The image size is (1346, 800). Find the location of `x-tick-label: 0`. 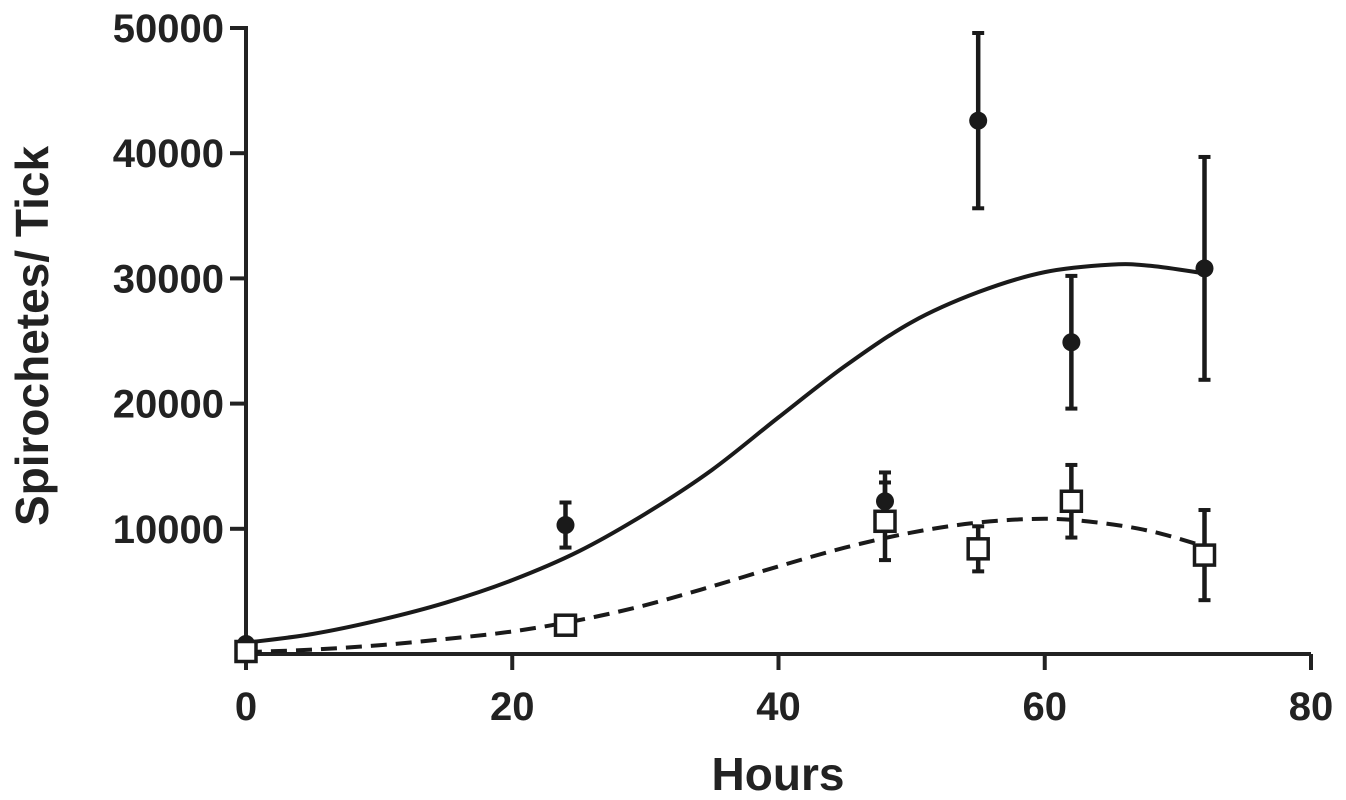

x-tick-label: 0 is located at coordinates (246, 707).